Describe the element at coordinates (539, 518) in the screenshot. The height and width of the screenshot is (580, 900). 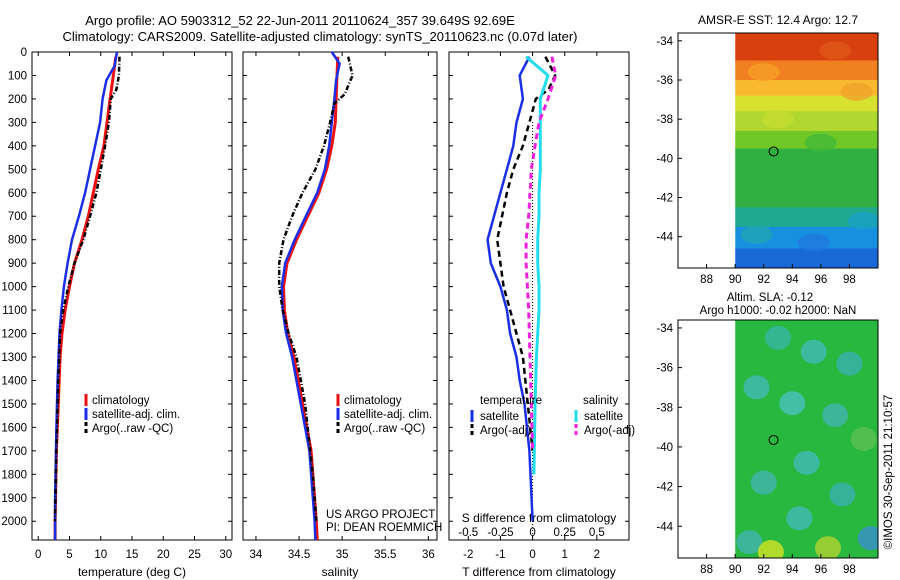
I see `x-top-axis-label: S difference from climatology` at that location.